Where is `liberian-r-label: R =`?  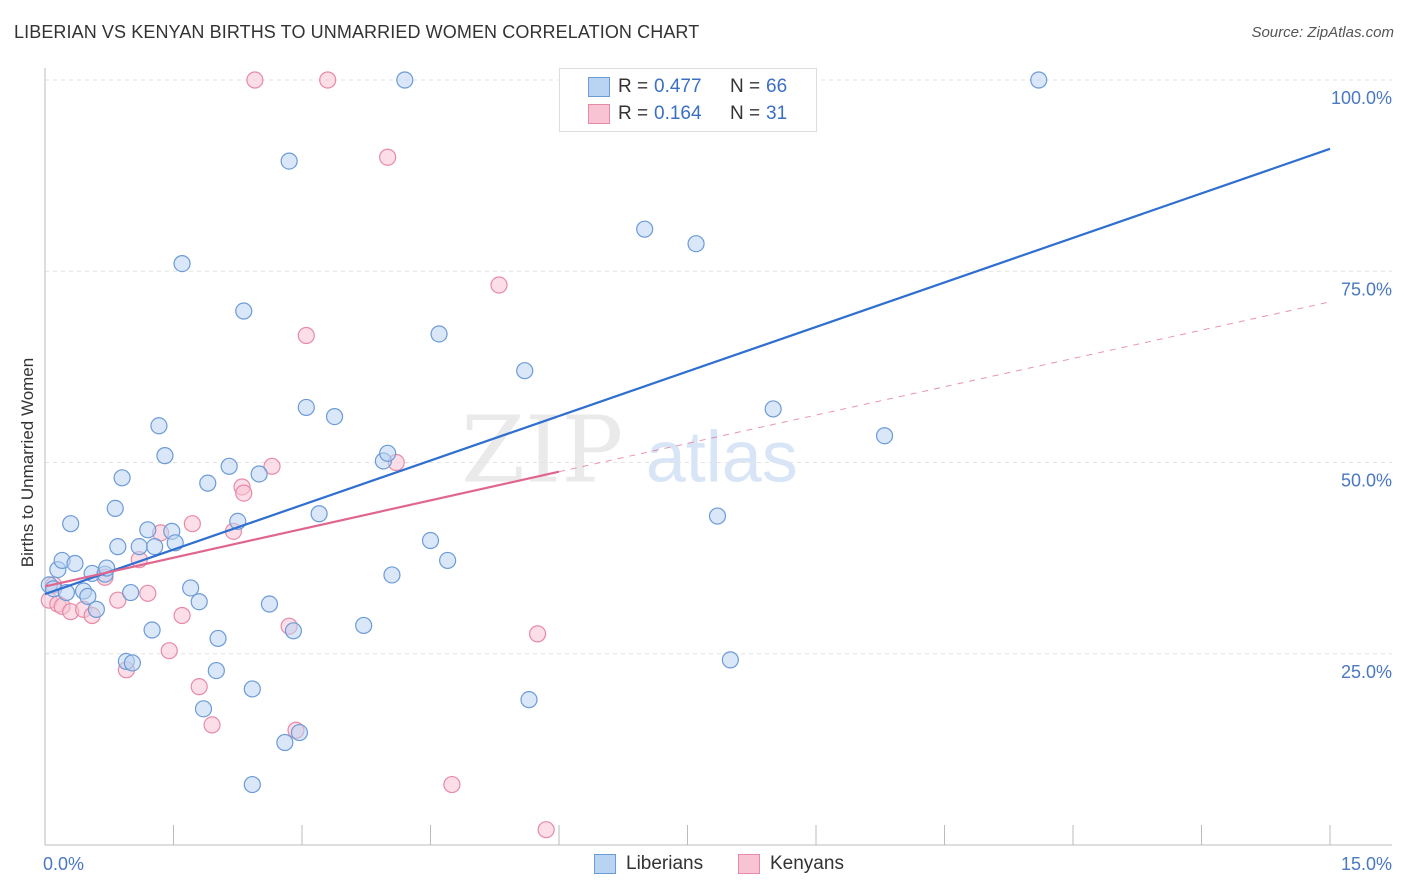
liberian-r-label: R = is located at coordinates (633, 86).